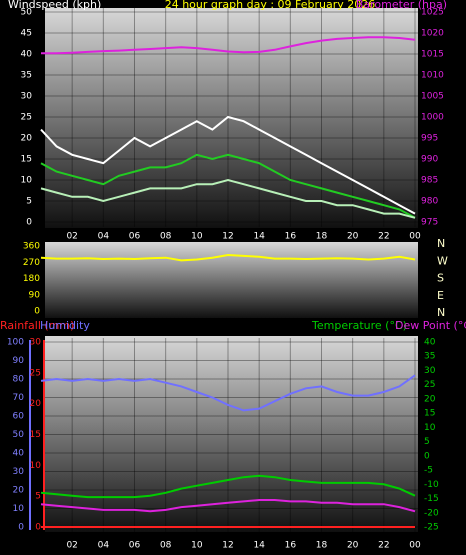  What do you see at coordinates (35, 435) in the screenshot?
I see `y3-tick-label: 15` at bounding box center [35, 435].